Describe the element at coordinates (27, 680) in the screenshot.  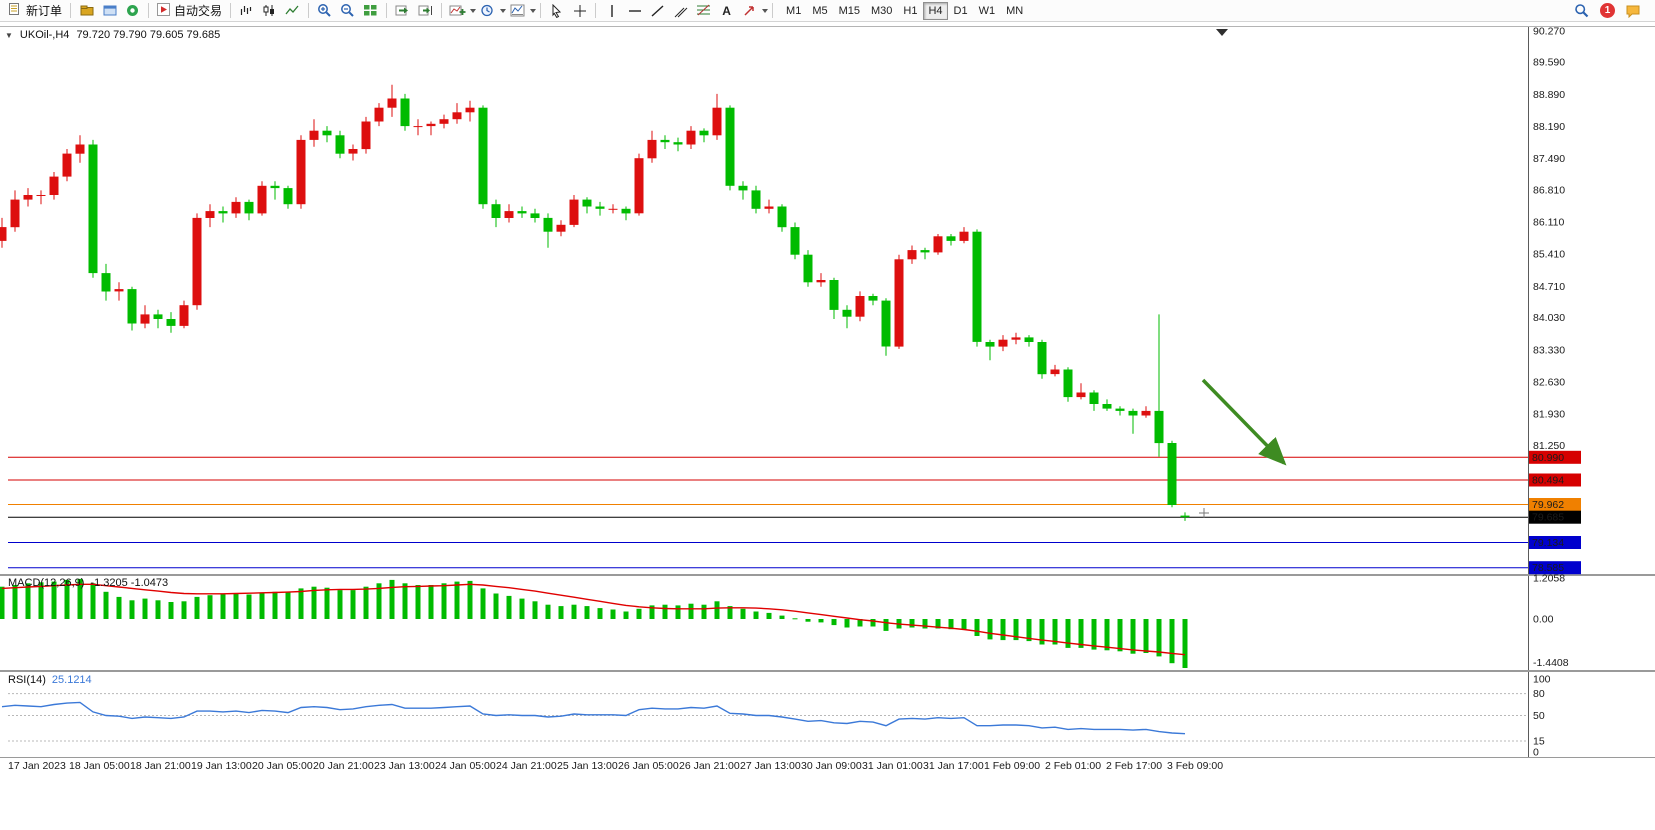
I see `rsi-name: RSI(14)` at that location.